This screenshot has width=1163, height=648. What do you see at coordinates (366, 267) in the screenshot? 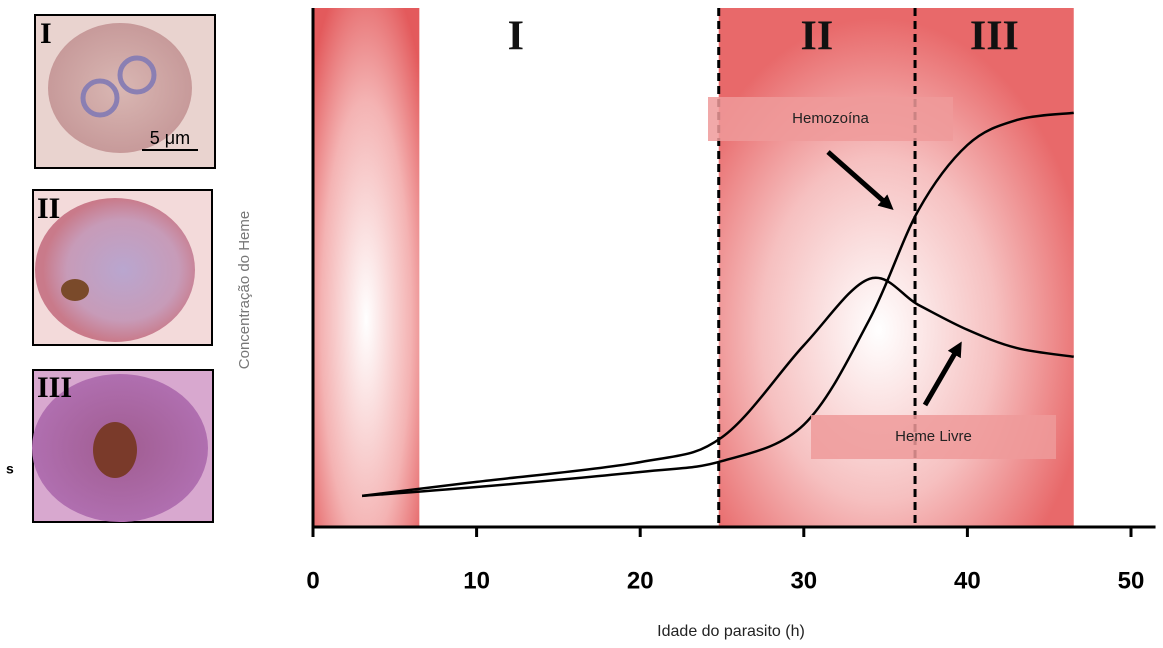
I see `shaded-band` at bounding box center [366, 267].